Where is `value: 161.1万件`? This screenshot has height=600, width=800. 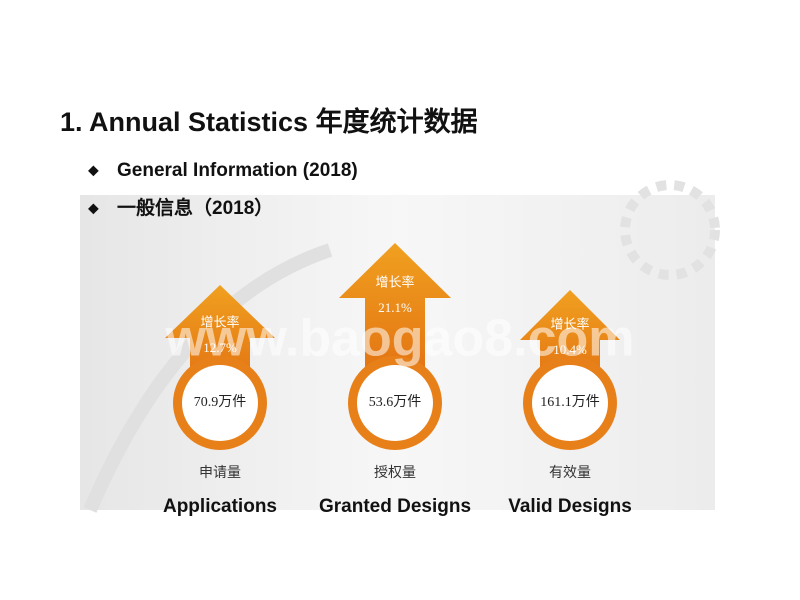
value: 161.1万件 is located at coordinates (570, 402).